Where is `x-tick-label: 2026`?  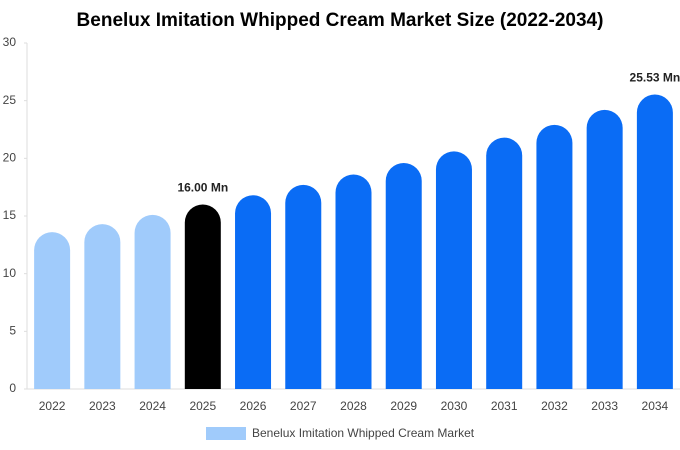 x-tick-label: 2026 is located at coordinates (253, 406).